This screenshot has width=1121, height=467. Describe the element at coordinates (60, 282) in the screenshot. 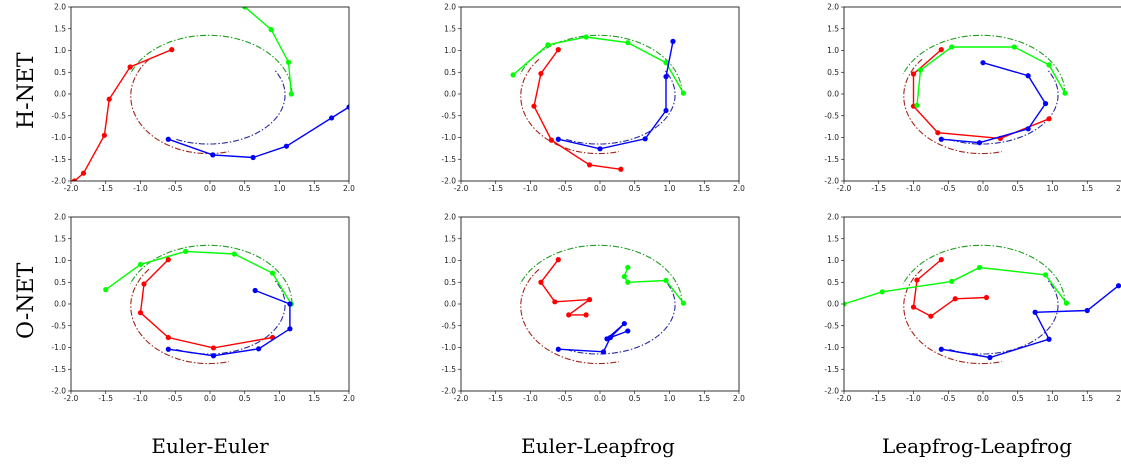

I see `y-tick-label: 0.5` at that location.